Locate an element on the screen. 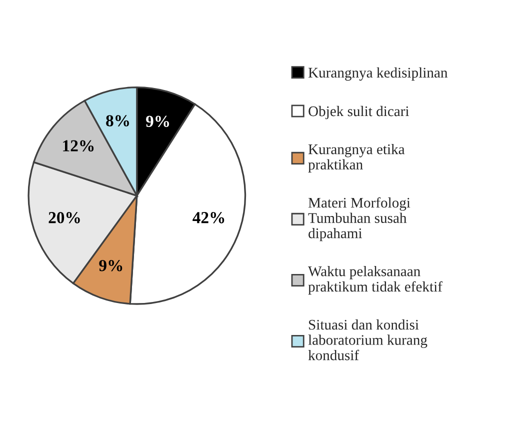 Image resolution: width=507 pixels, height=430 pixels. legend-label: Kurangnya etika praktikan is located at coordinates (356, 158).